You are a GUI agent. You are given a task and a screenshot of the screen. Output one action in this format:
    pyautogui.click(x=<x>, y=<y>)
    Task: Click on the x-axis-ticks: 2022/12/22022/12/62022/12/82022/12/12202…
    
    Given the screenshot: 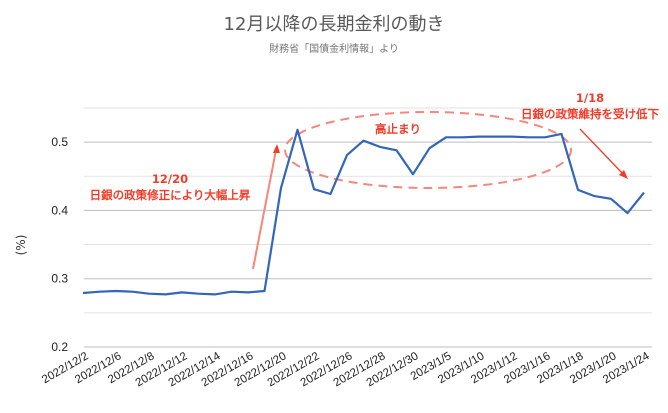 What is the action you would take?
    pyautogui.click(x=346, y=369)
    